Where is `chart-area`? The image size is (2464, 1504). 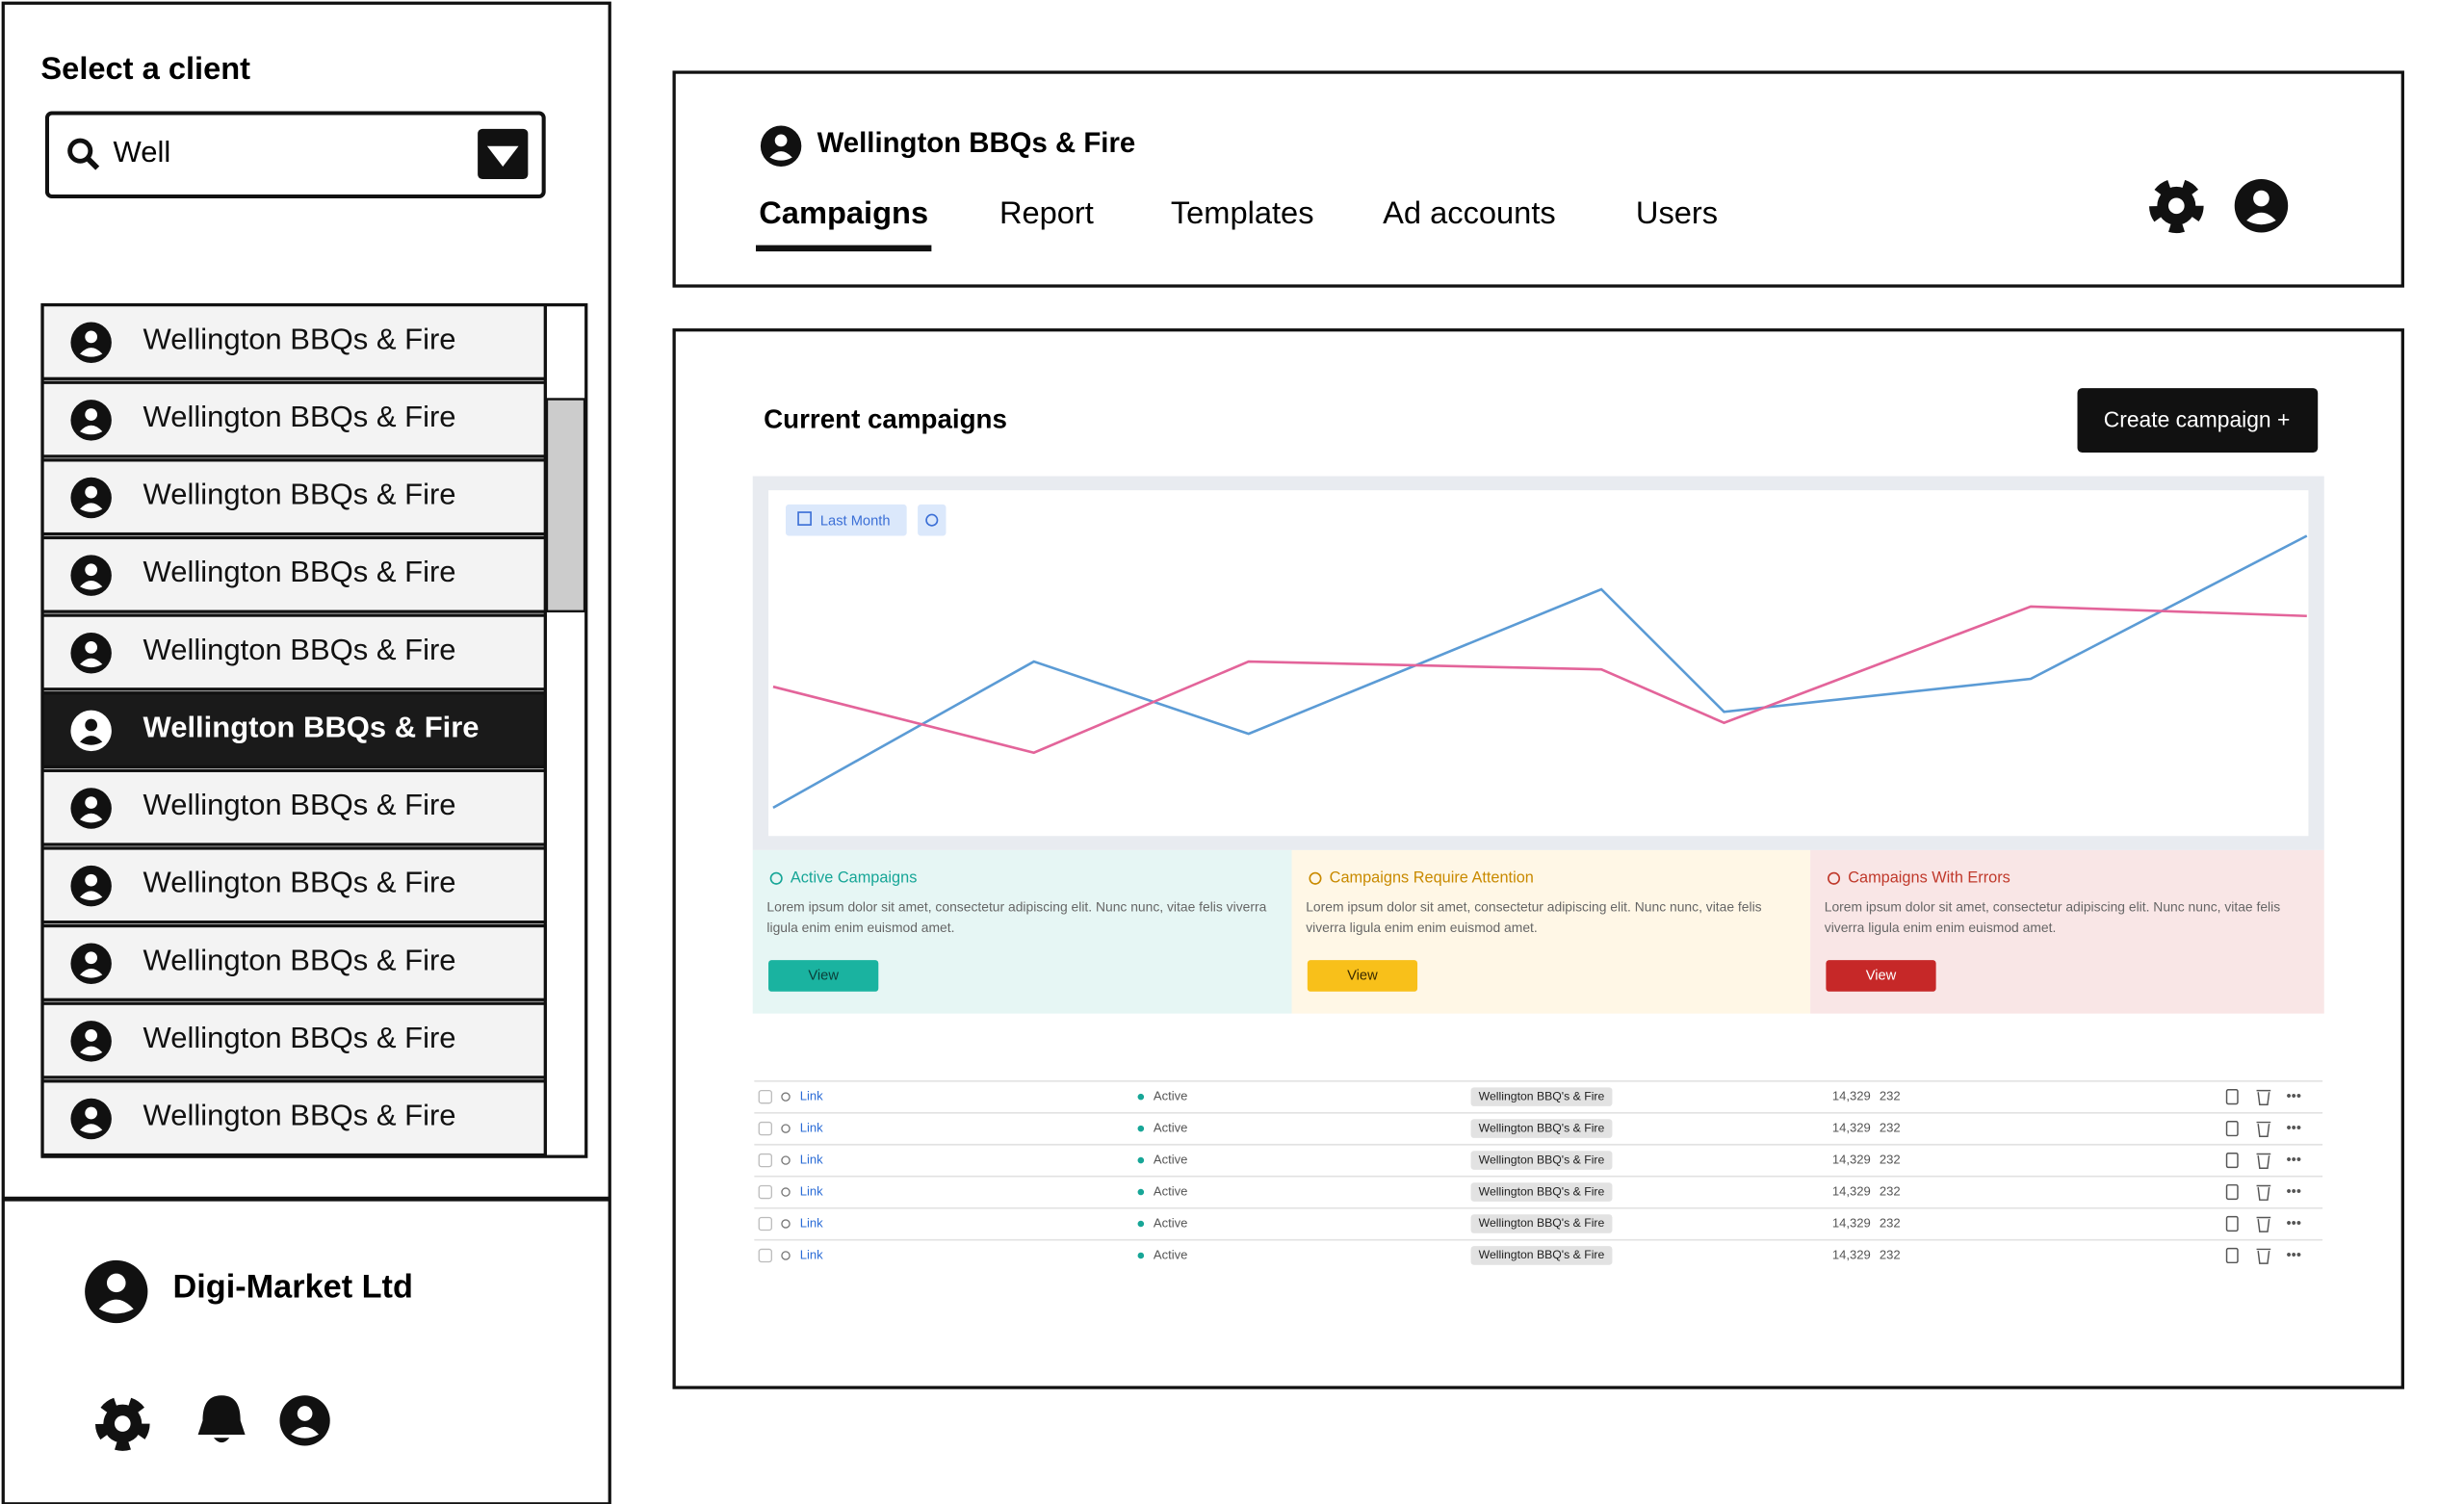
chart-area is located at coordinates (1538, 663).